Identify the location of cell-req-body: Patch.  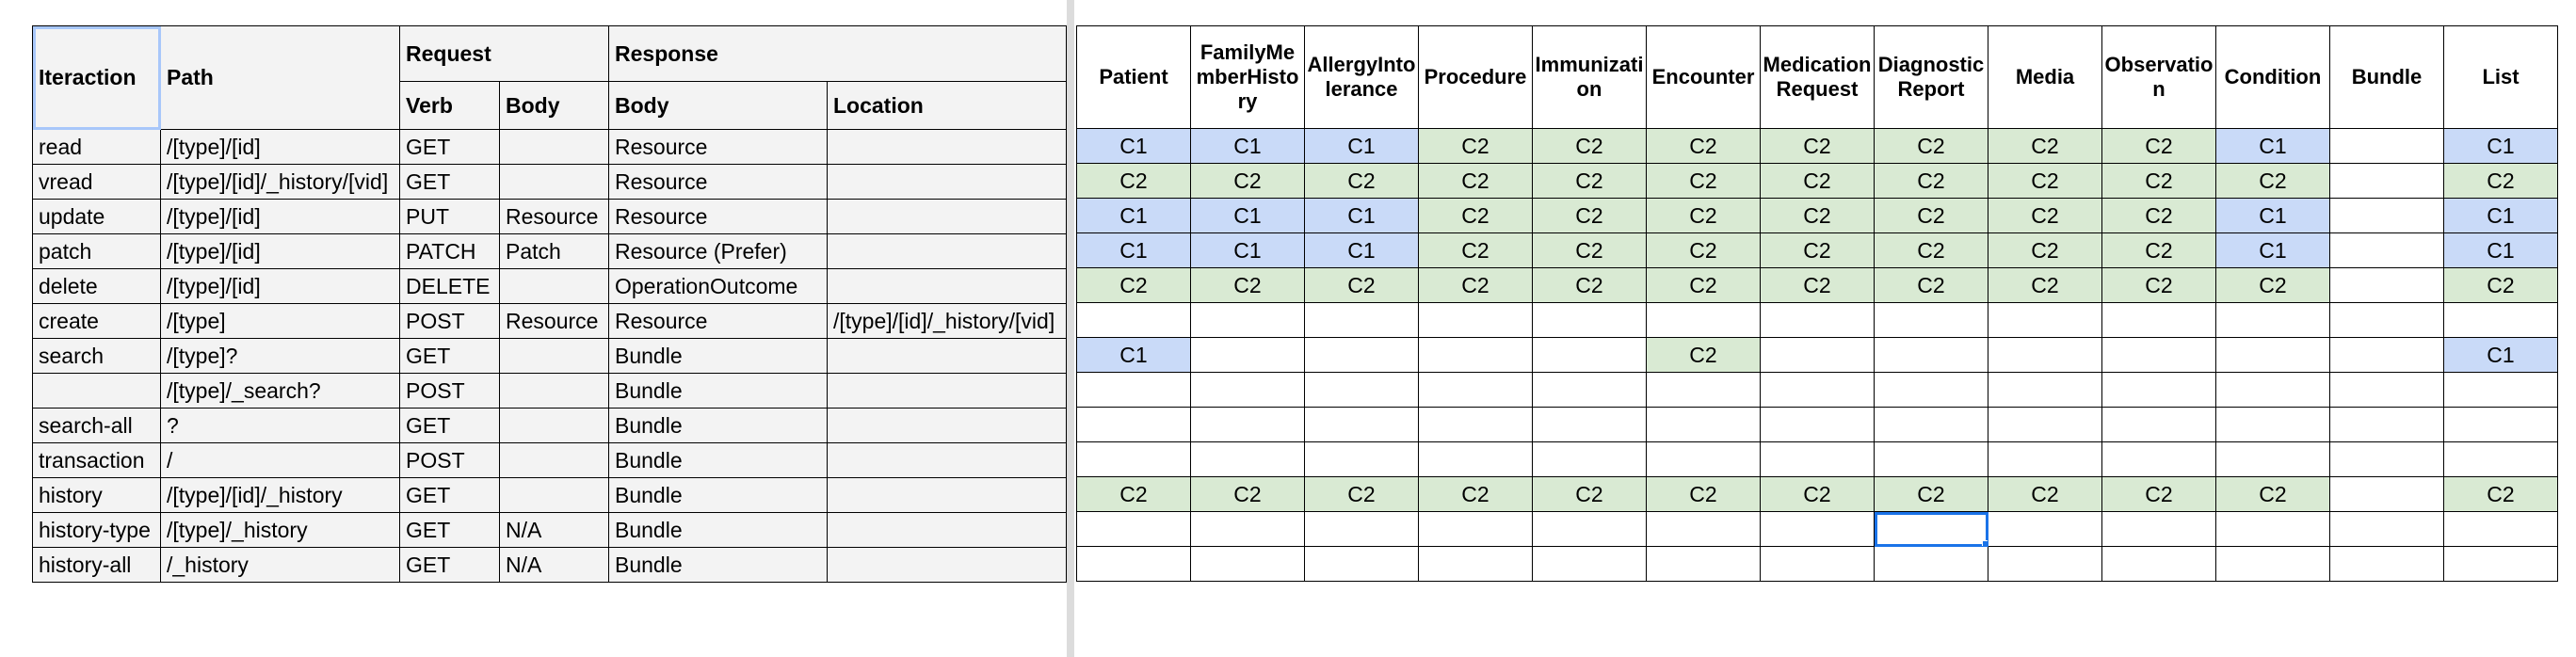
(554, 251).